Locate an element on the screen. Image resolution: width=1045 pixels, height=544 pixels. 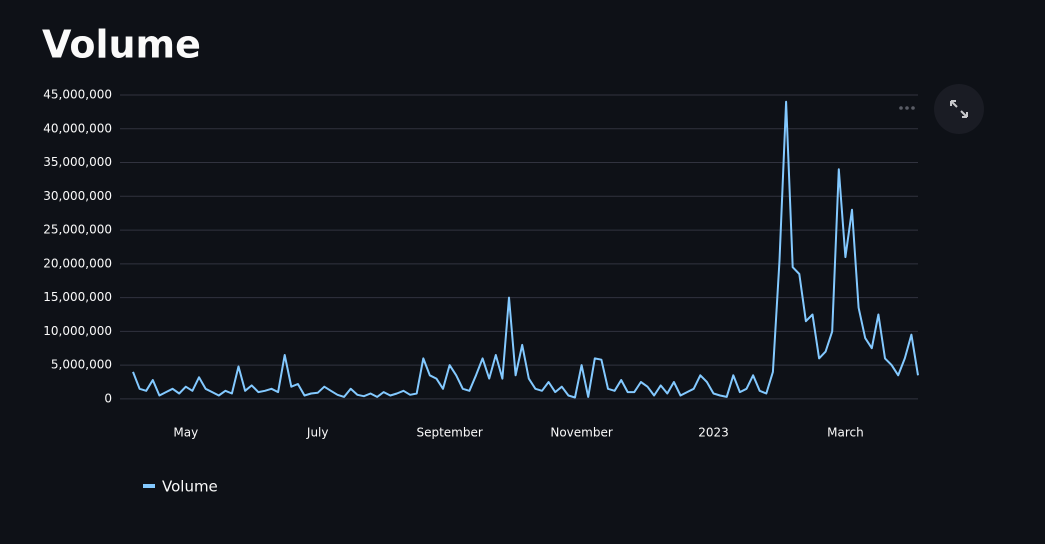
y-tick-label: 10,000,000 is located at coordinates (77, 331).